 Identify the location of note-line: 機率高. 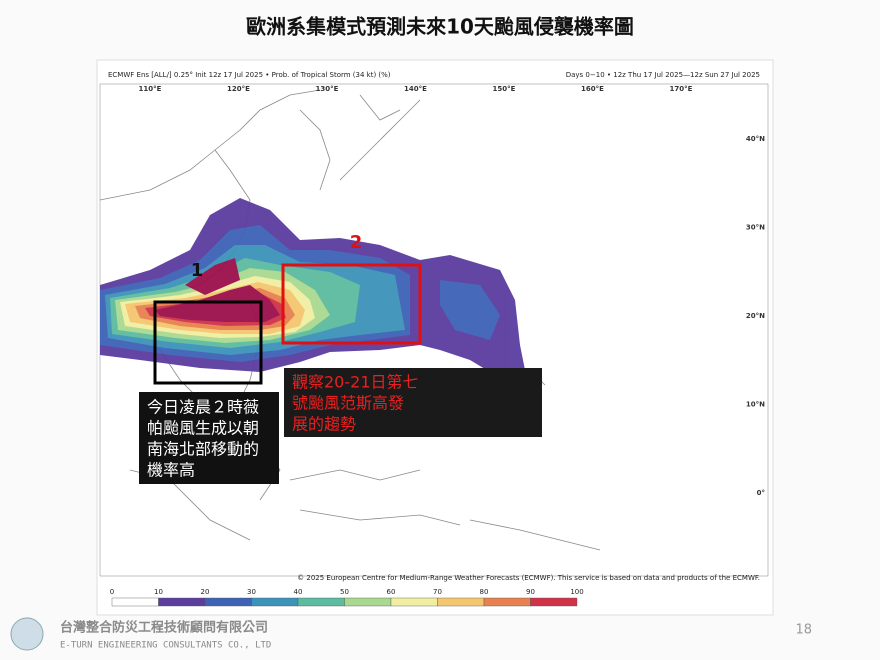
(171, 470).